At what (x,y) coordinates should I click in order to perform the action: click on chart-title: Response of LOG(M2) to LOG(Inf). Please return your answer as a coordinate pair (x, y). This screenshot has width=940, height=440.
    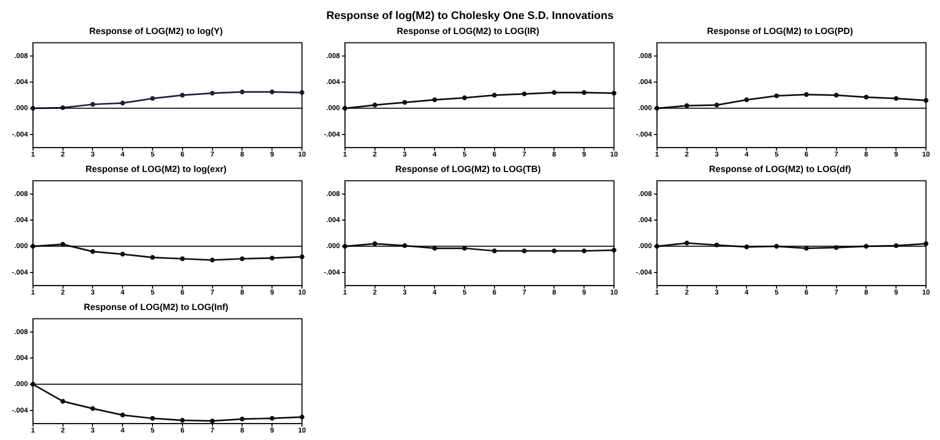
    Looking at the image, I should click on (156, 307).